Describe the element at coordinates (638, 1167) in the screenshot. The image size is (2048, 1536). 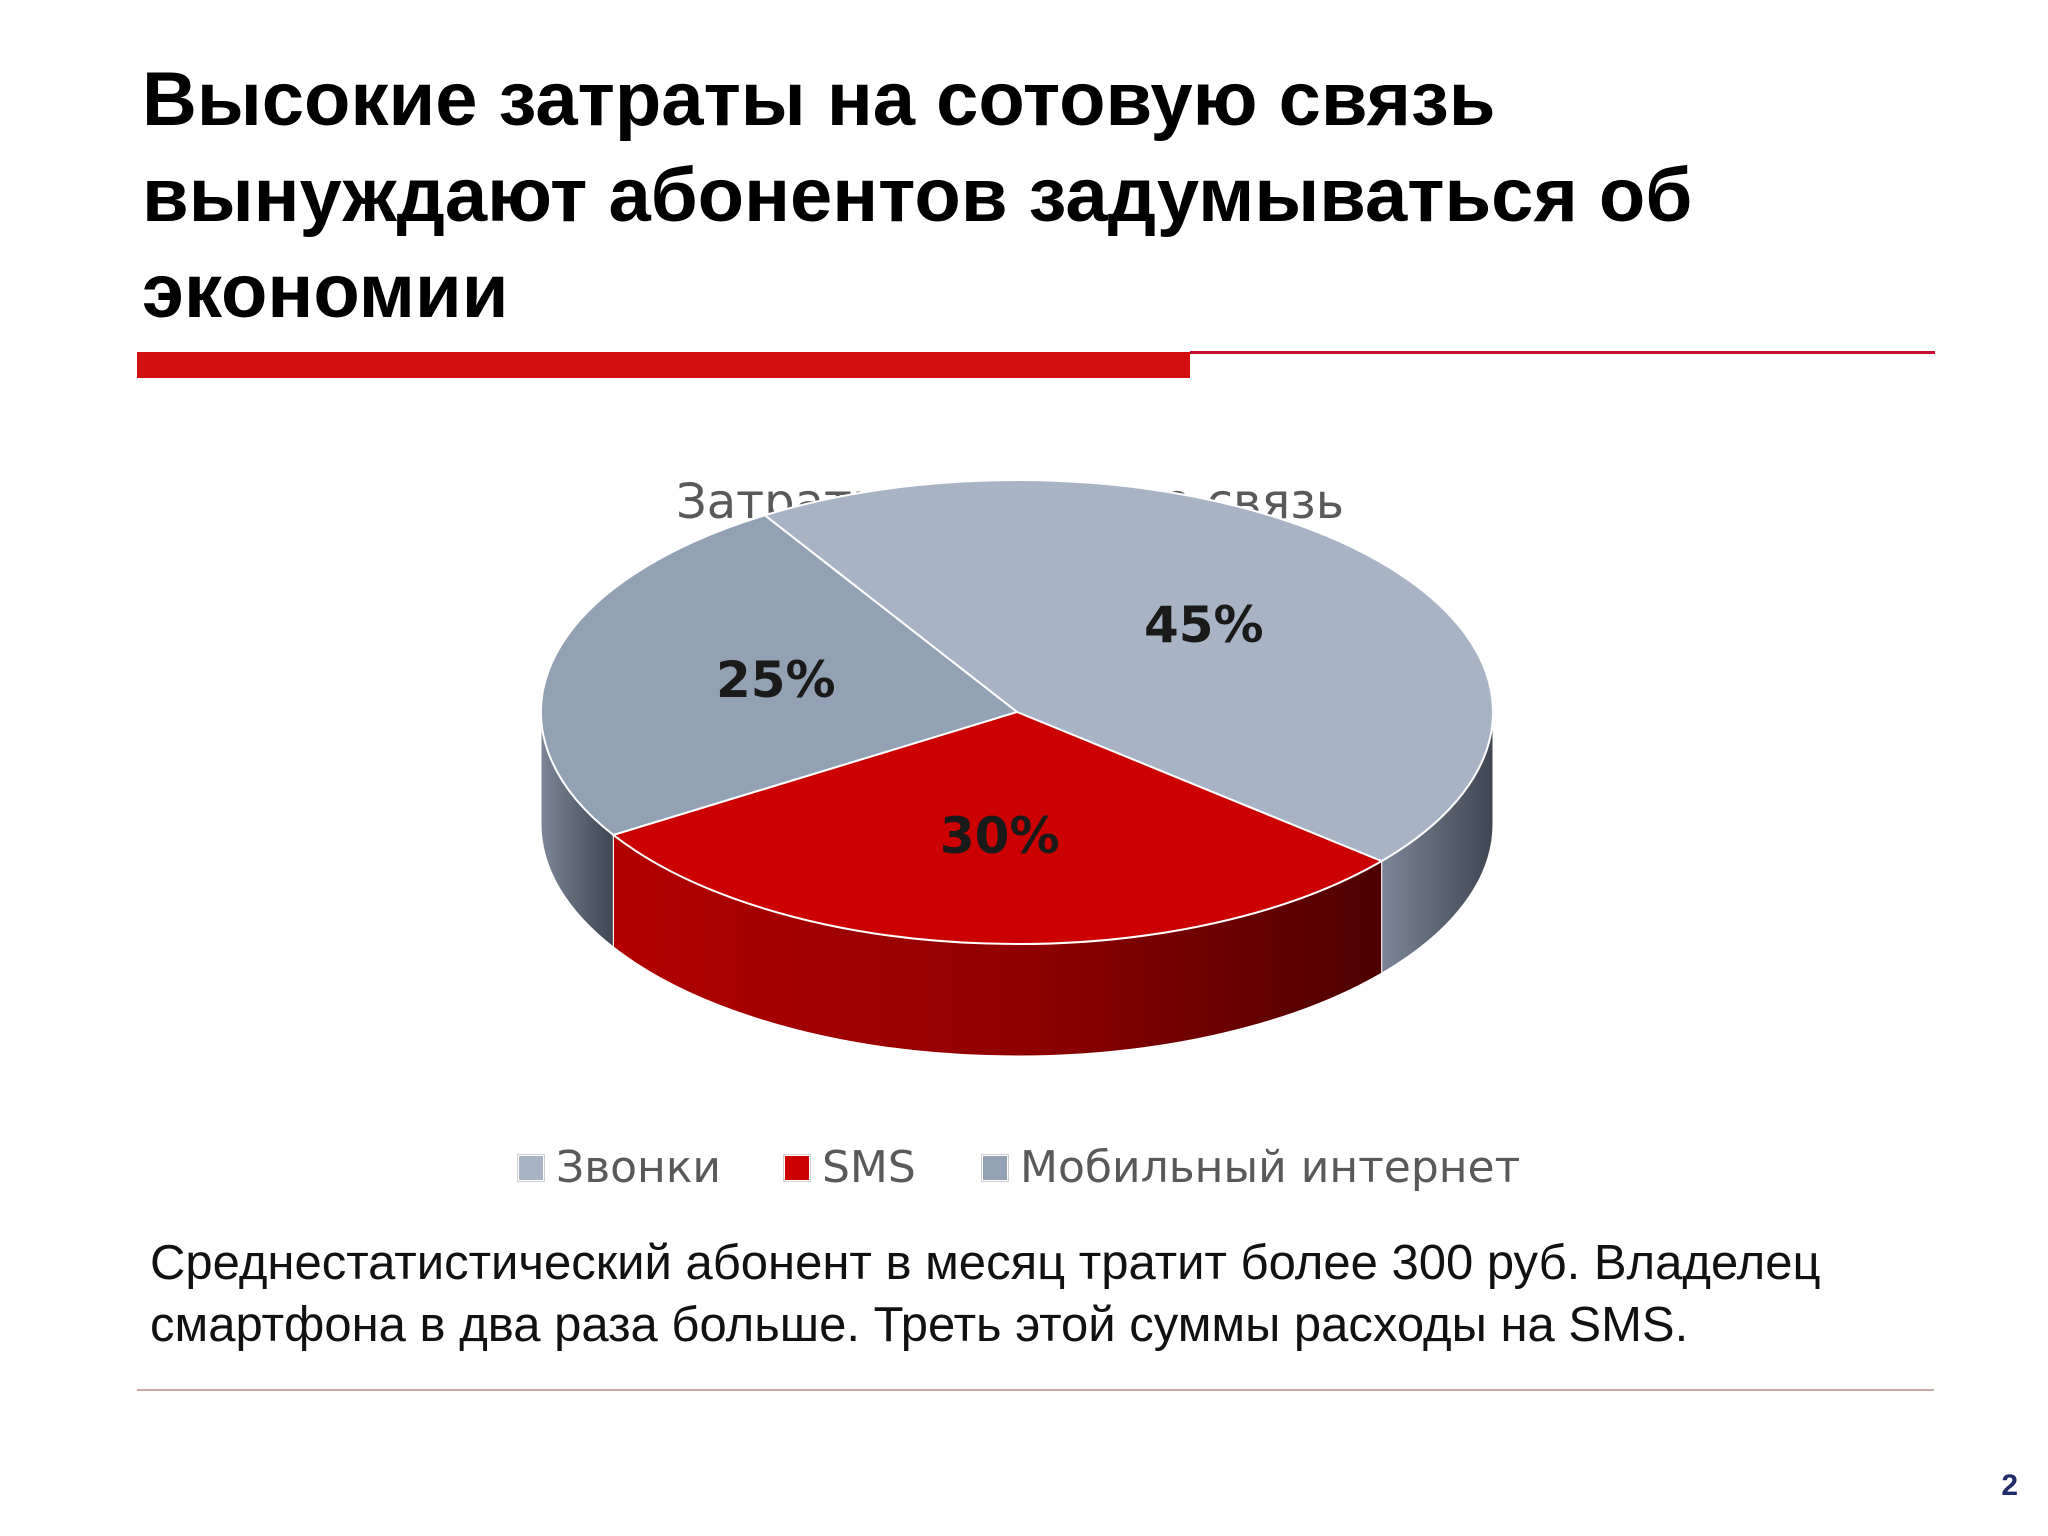
I see `legend-label-calls: Звонки` at that location.